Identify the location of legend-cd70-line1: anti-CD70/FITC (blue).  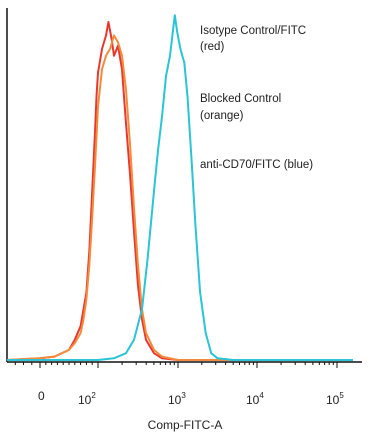
(256, 165).